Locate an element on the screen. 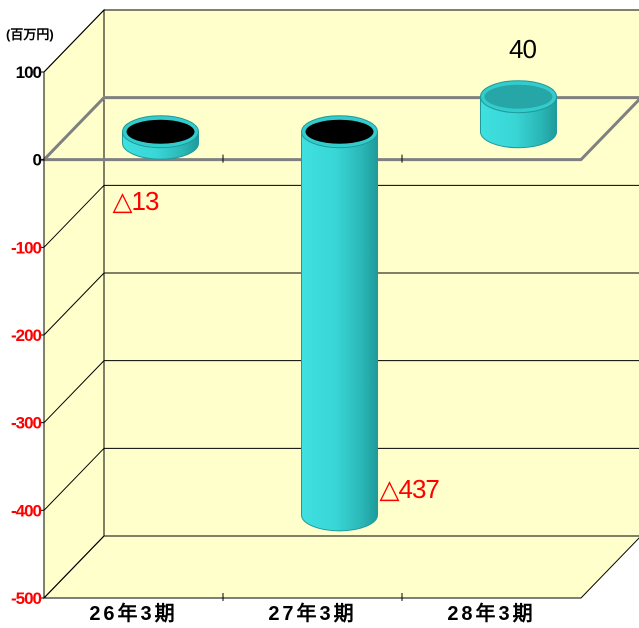 The height and width of the screenshot is (628, 639). x-tick-label: 28年3期 is located at coordinates (491, 613).